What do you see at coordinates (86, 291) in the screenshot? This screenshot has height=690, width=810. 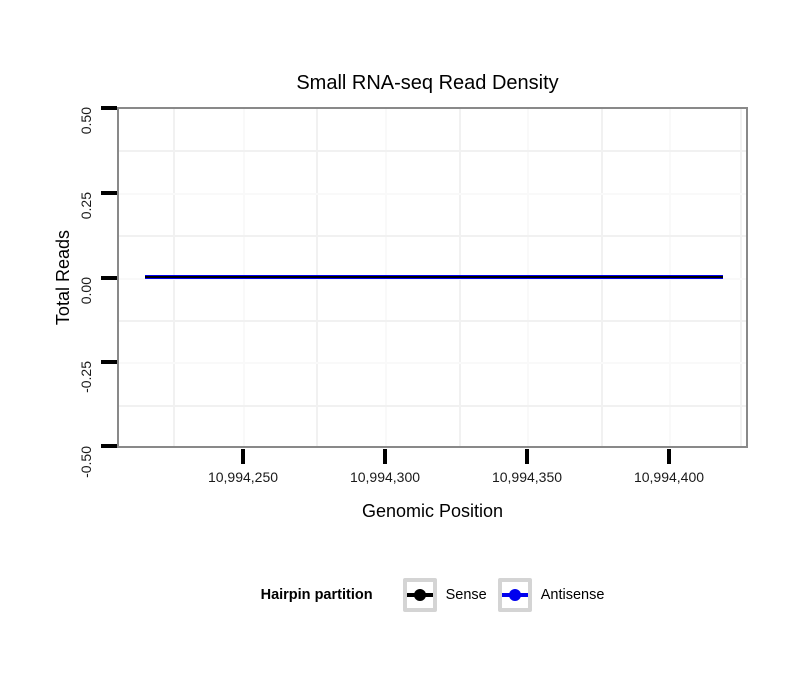 I see `y-tick-label: 0.00` at bounding box center [86, 291].